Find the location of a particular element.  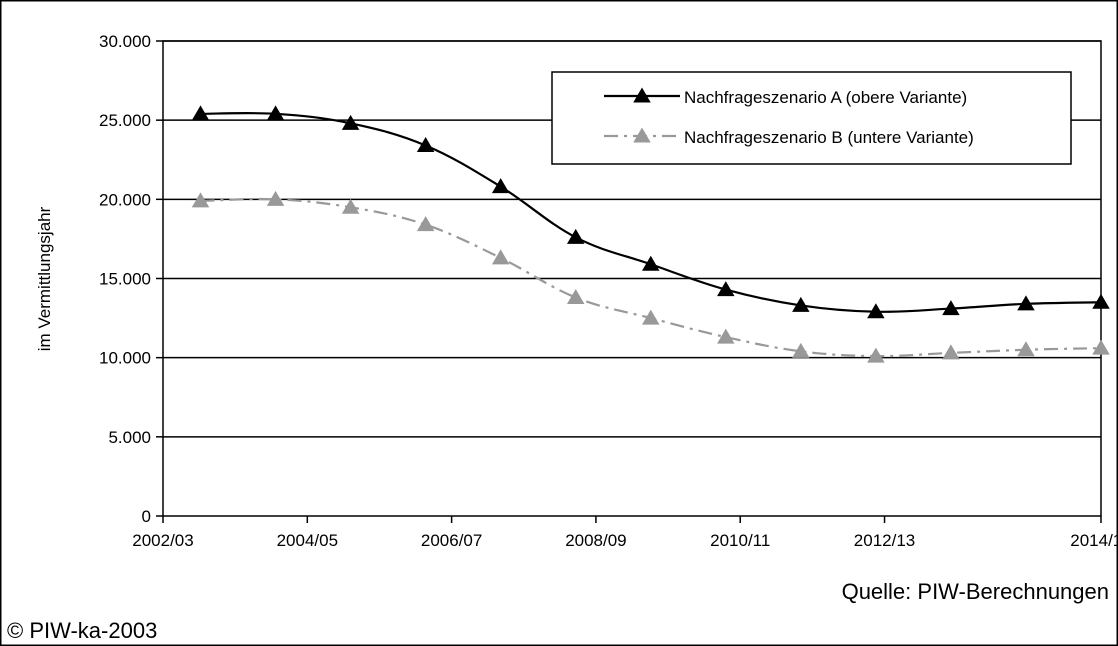

legend-marker-series-a is located at coordinates (642, 95).